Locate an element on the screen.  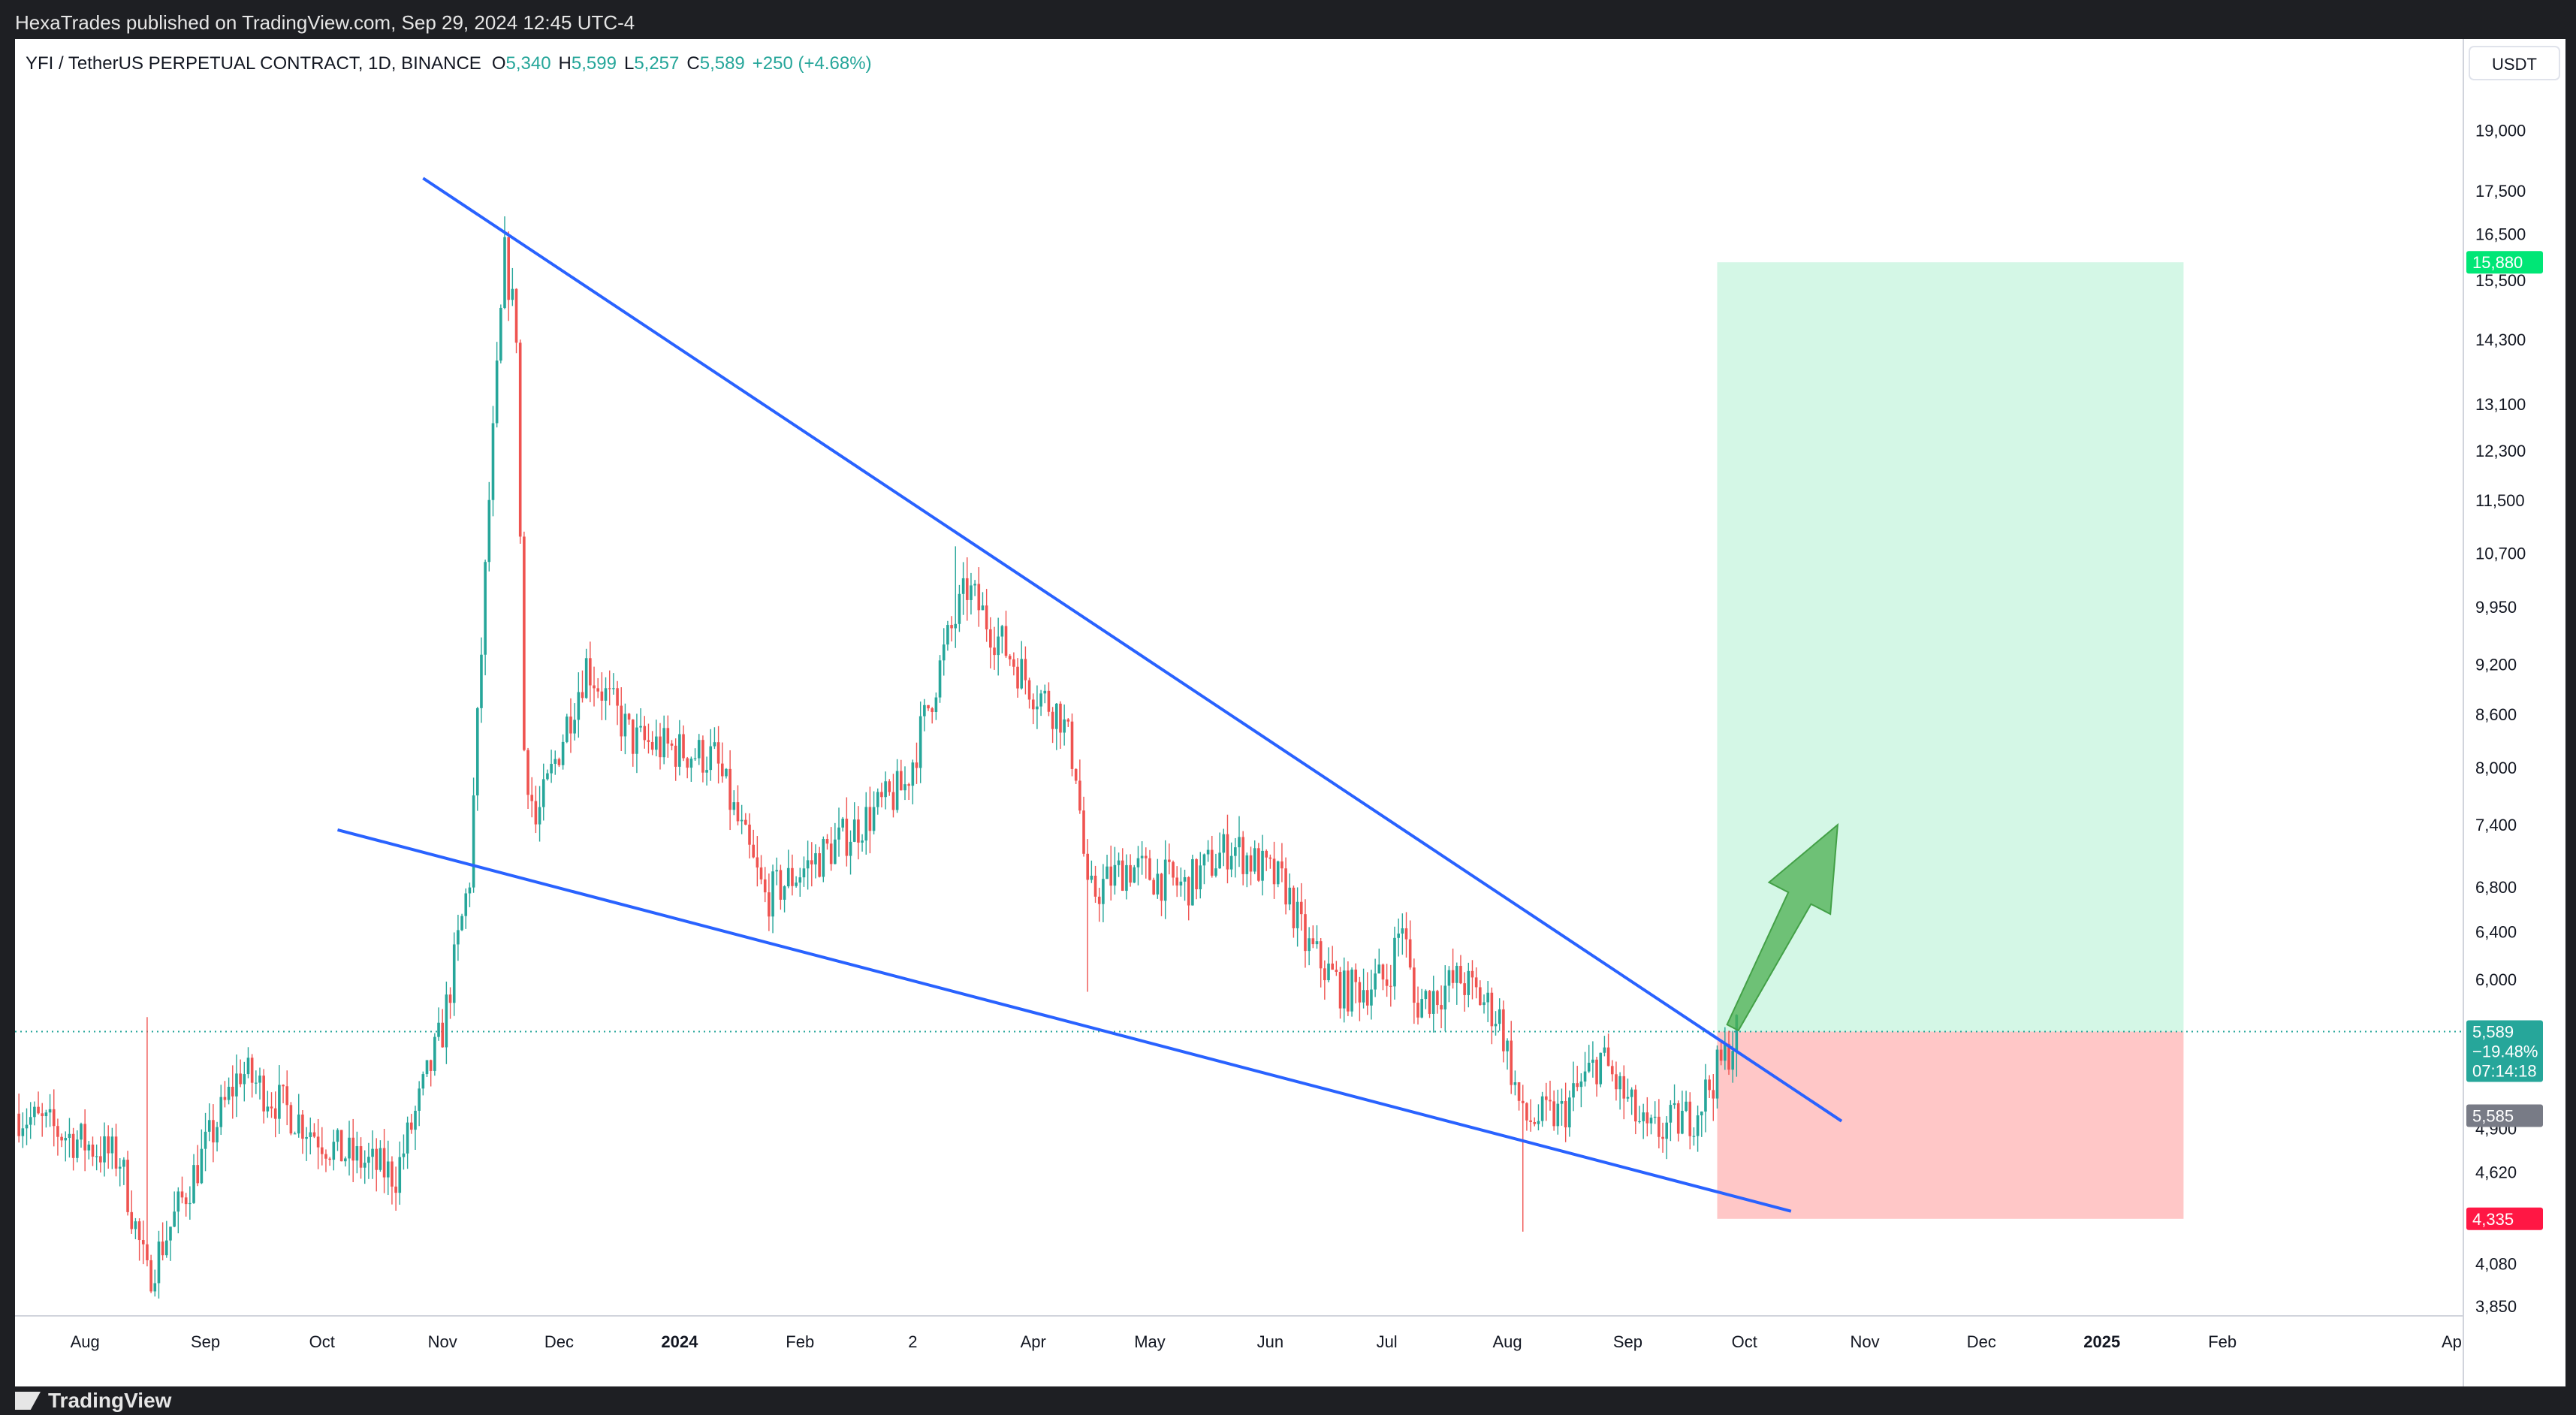
target-arrow is located at coordinates (1782, 927).